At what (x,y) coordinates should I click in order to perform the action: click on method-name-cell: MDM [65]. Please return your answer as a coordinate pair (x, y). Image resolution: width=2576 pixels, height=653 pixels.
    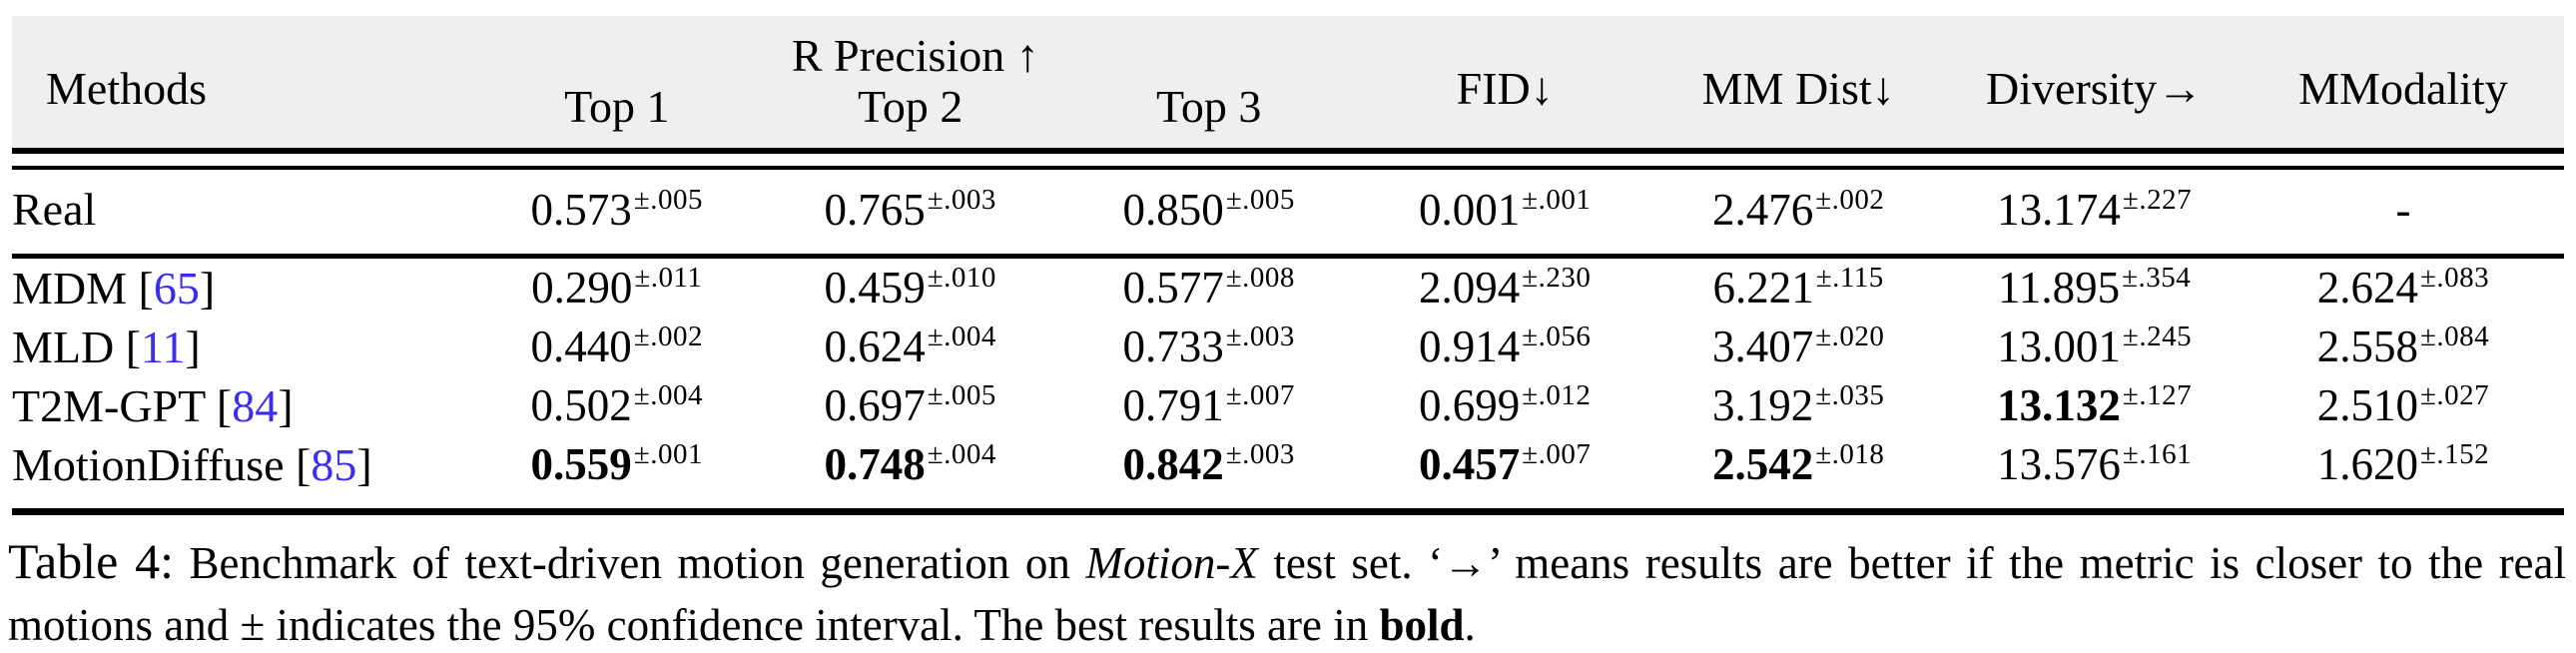
    Looking at the image, I should click on (241, 288).